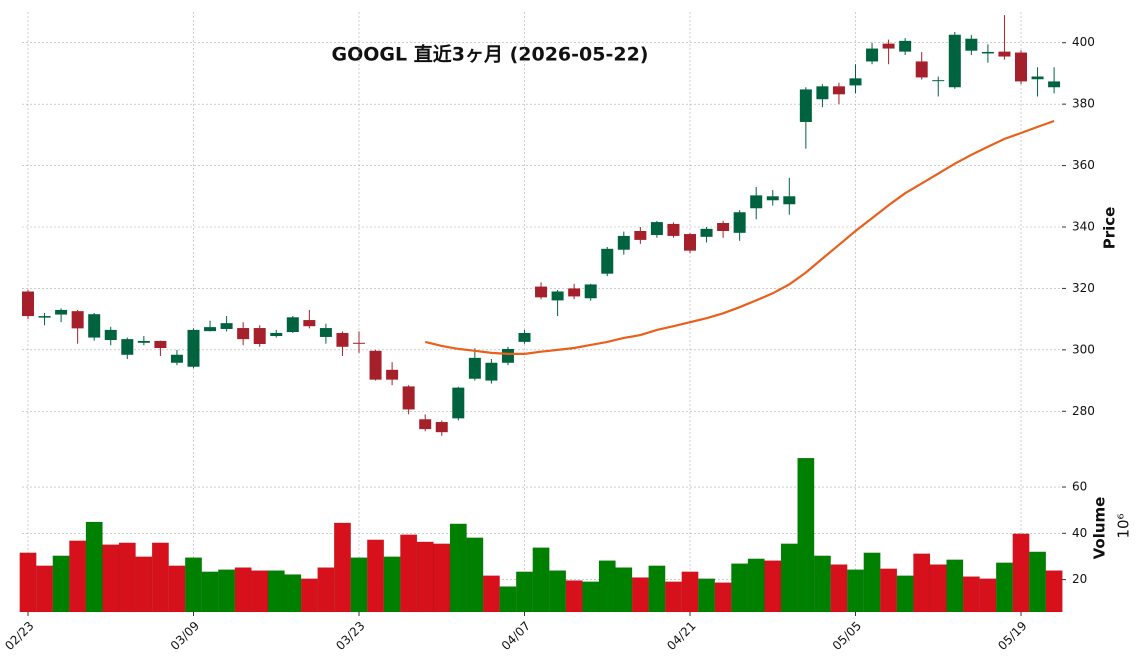 This screenshot has width=1144, height=670. I want to click on y-tick-label: 300, so click(1083, 349).